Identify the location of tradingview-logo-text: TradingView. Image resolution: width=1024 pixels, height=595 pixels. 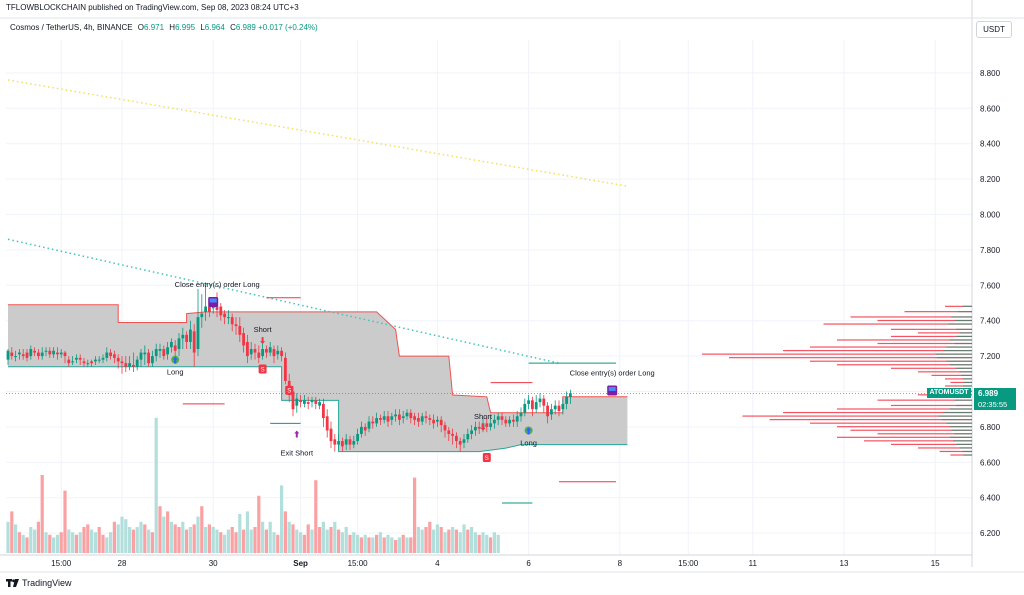
(47, 583).